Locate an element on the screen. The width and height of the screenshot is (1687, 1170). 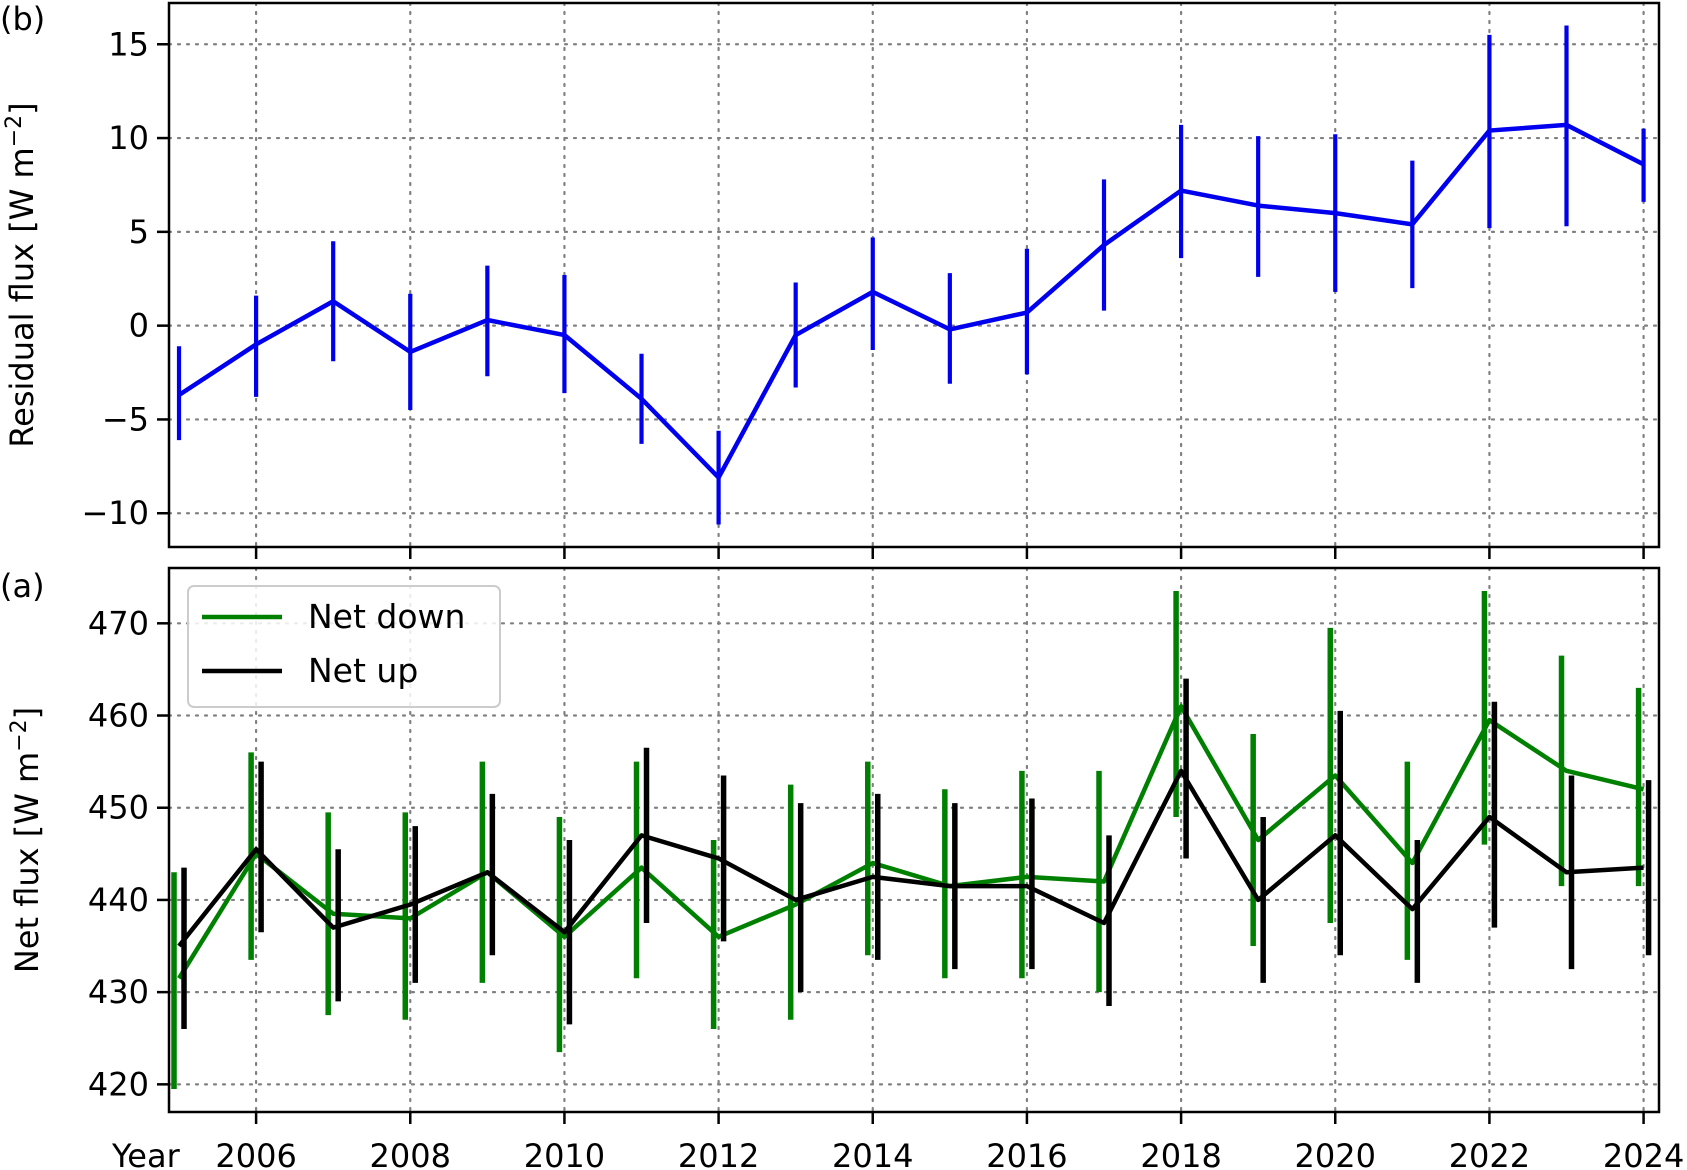
panel-label-b: (b) is located at coordinates (22, 19).